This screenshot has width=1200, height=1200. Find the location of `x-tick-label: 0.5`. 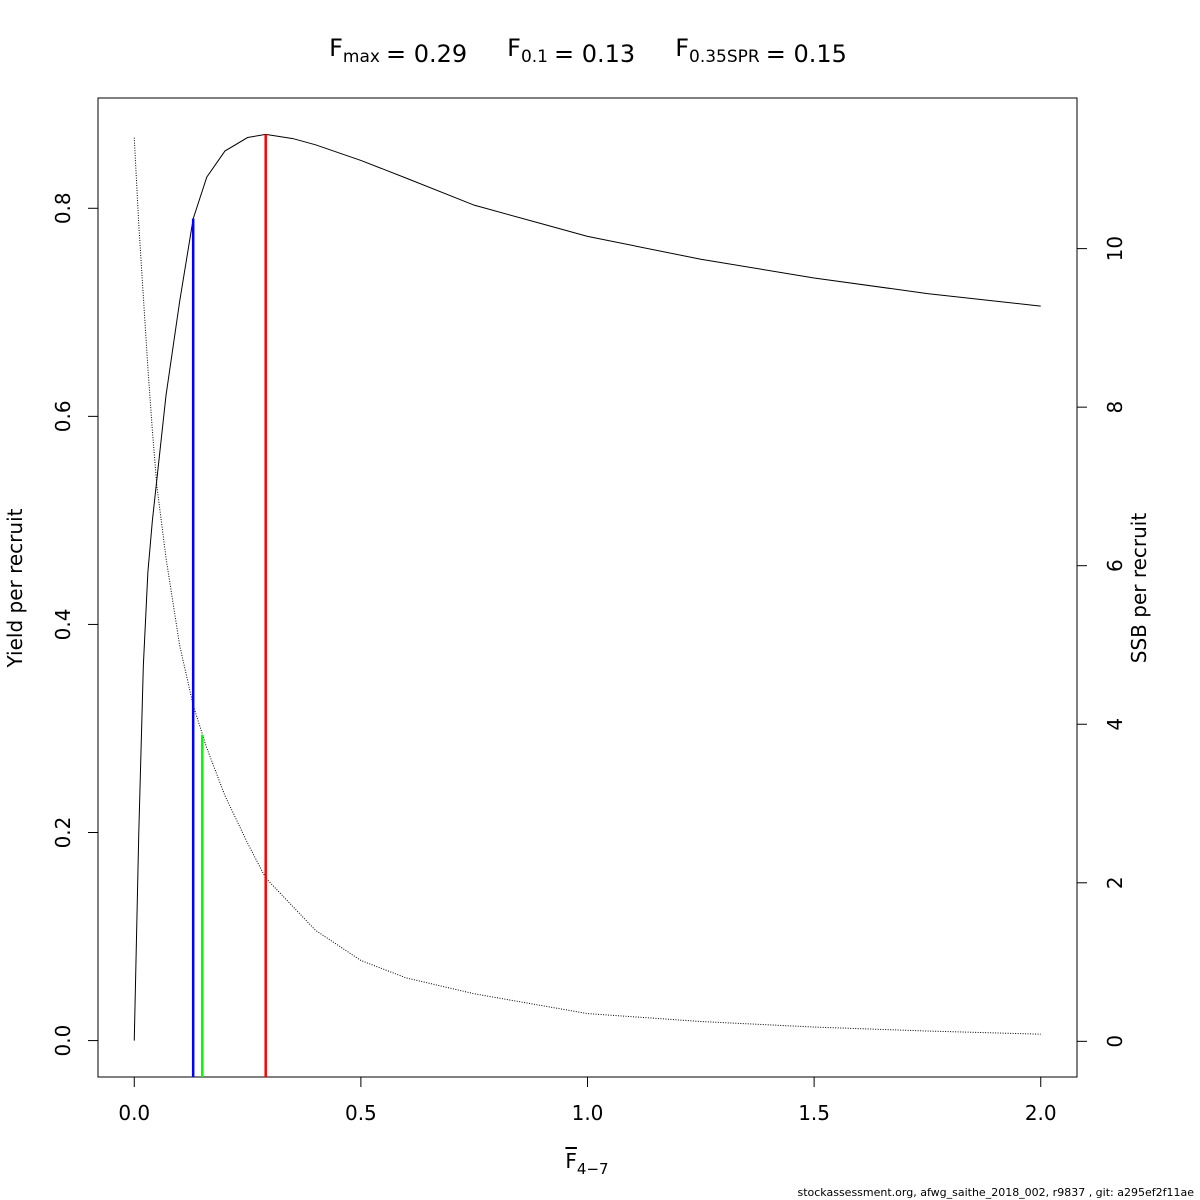

x-tick-label: 0.5 is located at coordinates (361, 1113).